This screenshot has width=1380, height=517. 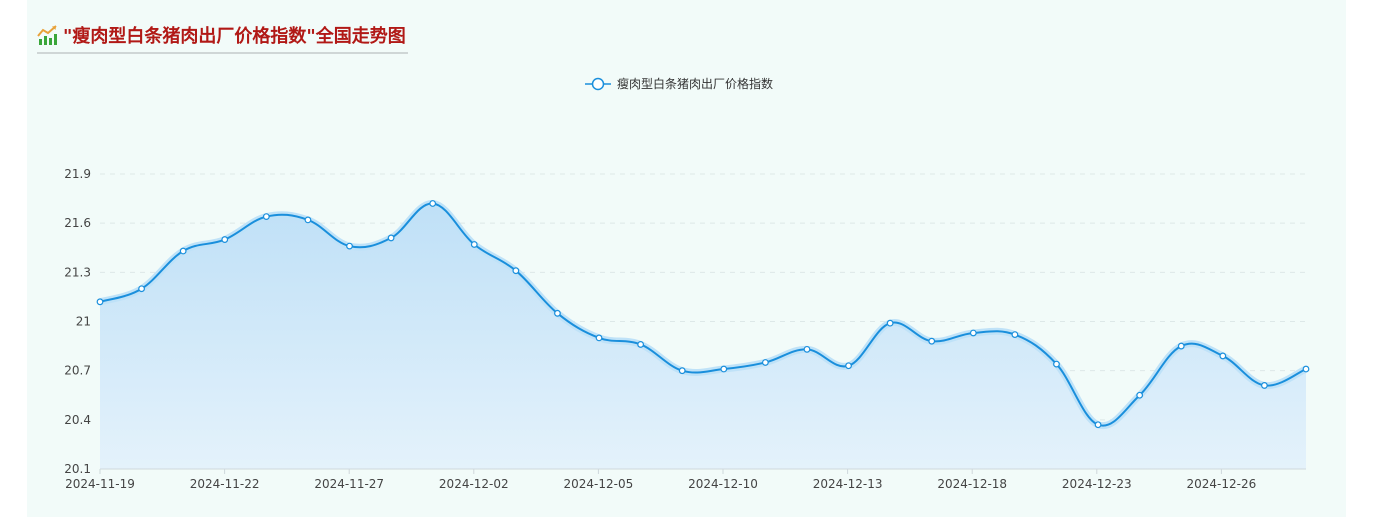 What do you see at coordinates (77, 469) in the screenshot?
I see `y-tick-label: 20.1` at bounding box center [77, 469].